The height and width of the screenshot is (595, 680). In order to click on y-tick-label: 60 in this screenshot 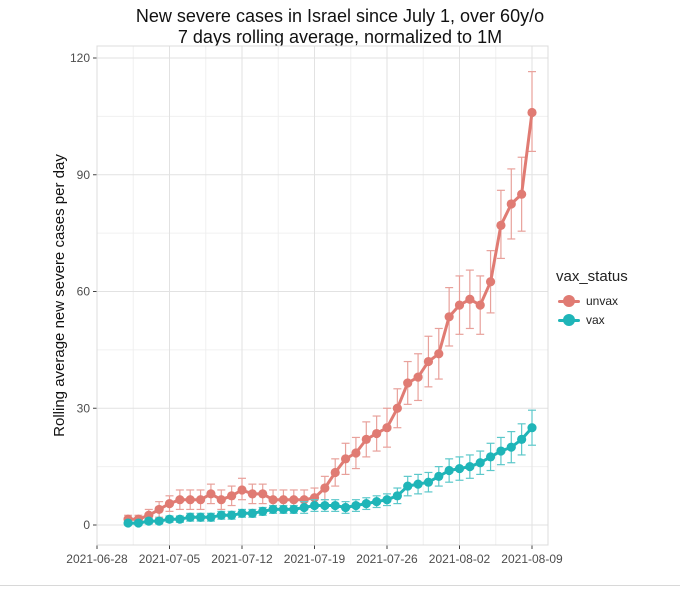, I will do `click(84, 292)`.